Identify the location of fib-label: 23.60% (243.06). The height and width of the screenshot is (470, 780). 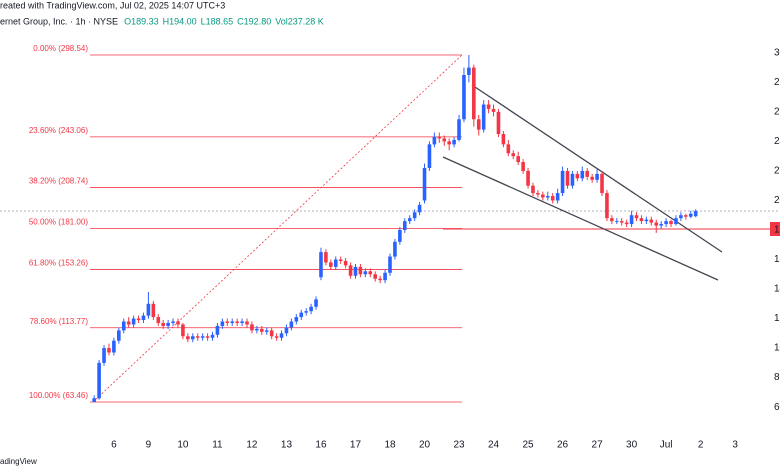
(58, 130).